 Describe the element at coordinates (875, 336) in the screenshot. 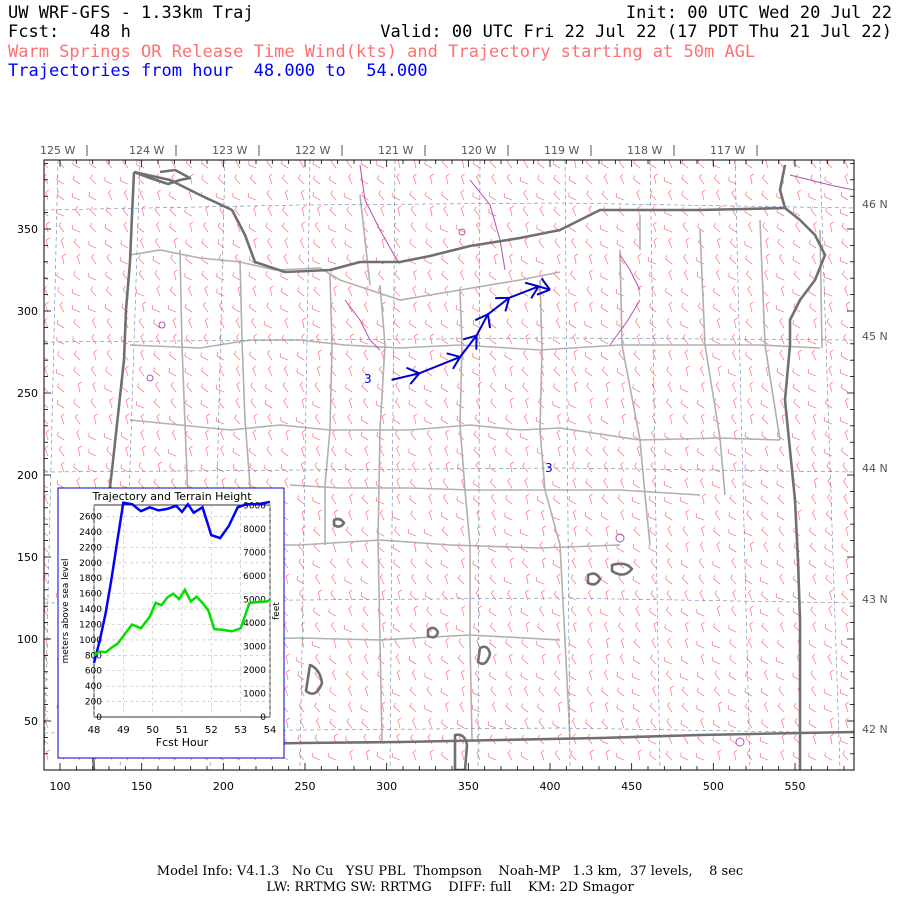

I see `latitude-label: 45 N` at that location.